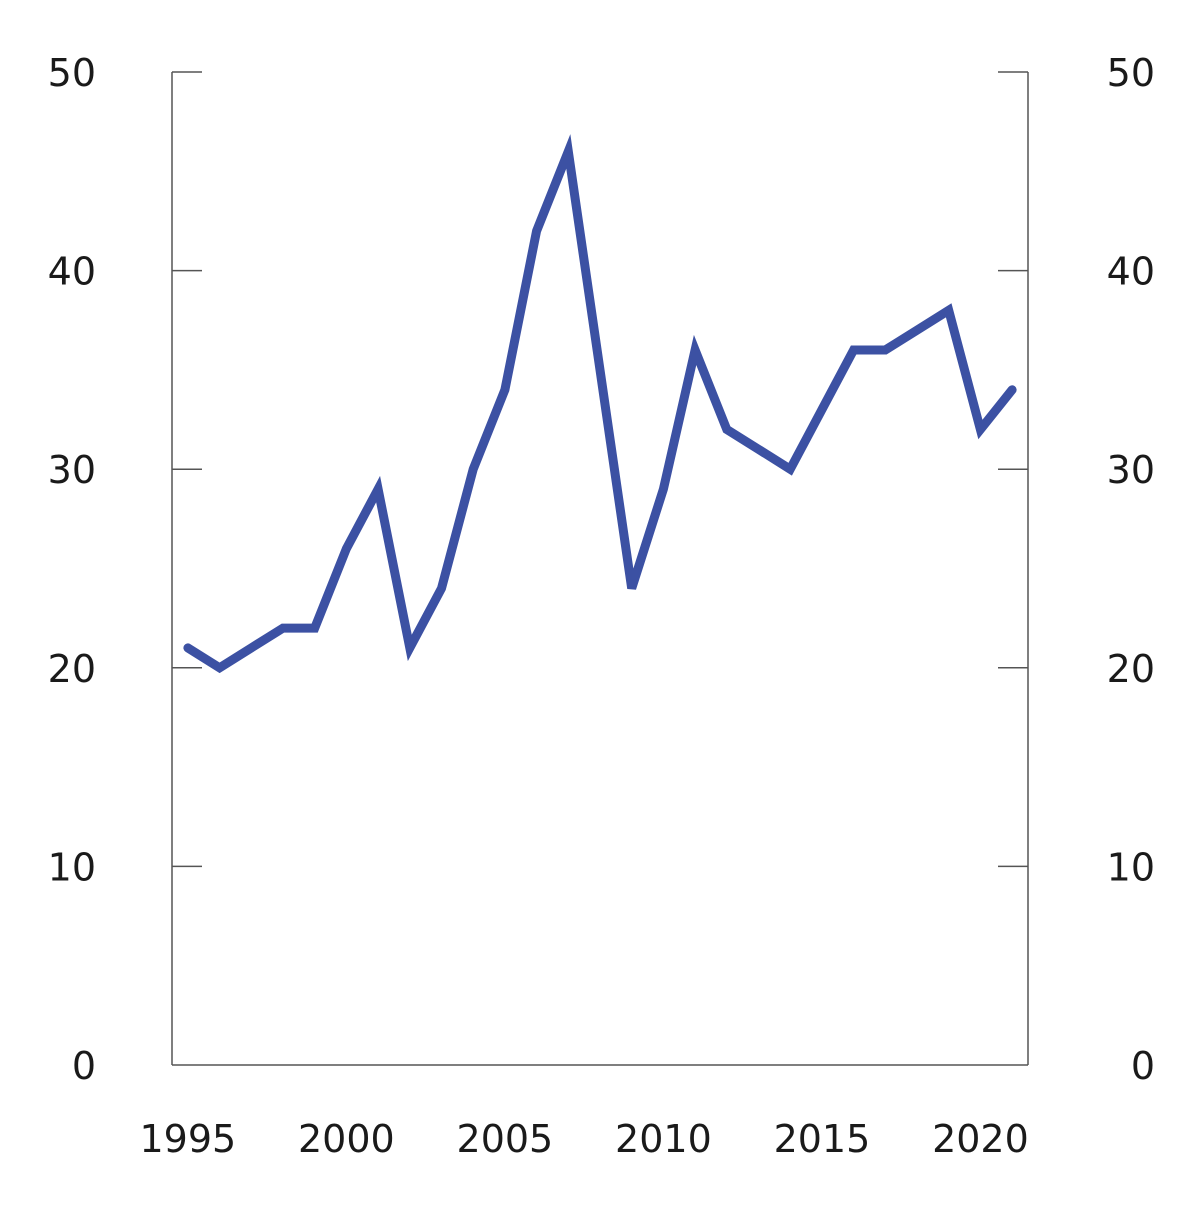 Image resolution: width=1200 pixels, height=1215 pixels. What do you see at coordinates (84, 1066) in the screenshot?
I see `y-tick-label-left-0: 0` at bounding box center [84, 1066].